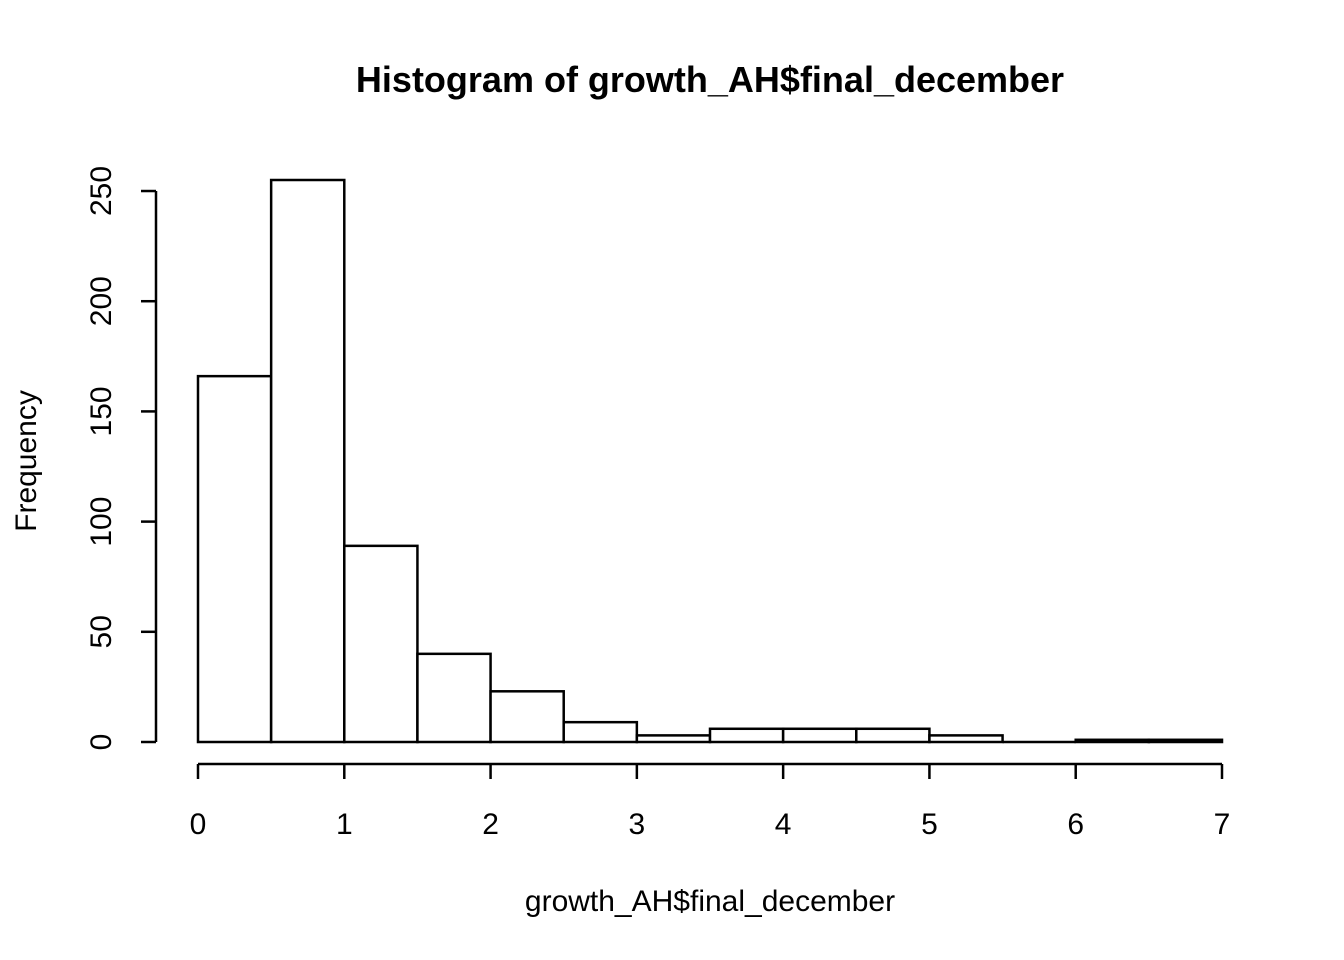 The width and height of the screenshot is (1344, 960). Describe the element at coordinates (121, 458) in the screenshot. I see `y-axis: 0 50 100 150 200 250` at that location.